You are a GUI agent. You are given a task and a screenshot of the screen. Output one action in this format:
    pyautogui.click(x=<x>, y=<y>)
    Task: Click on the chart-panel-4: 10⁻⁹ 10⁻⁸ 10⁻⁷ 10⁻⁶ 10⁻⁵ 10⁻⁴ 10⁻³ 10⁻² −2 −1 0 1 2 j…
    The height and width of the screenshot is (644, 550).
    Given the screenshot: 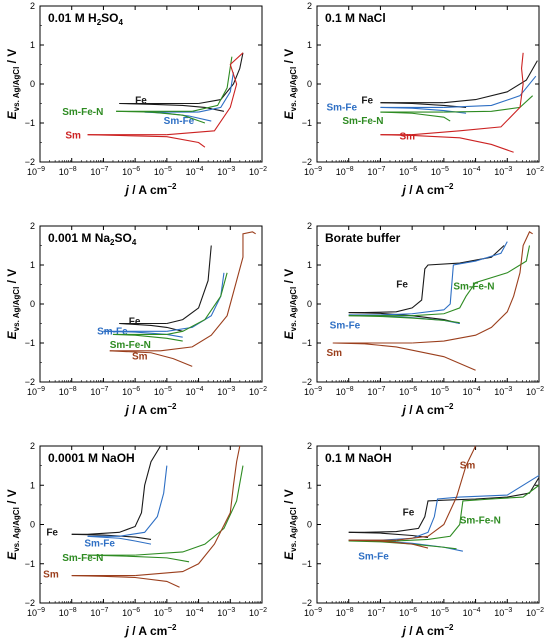 What is the action you would take?
    pyautogui.click(x=413, y=319)
    